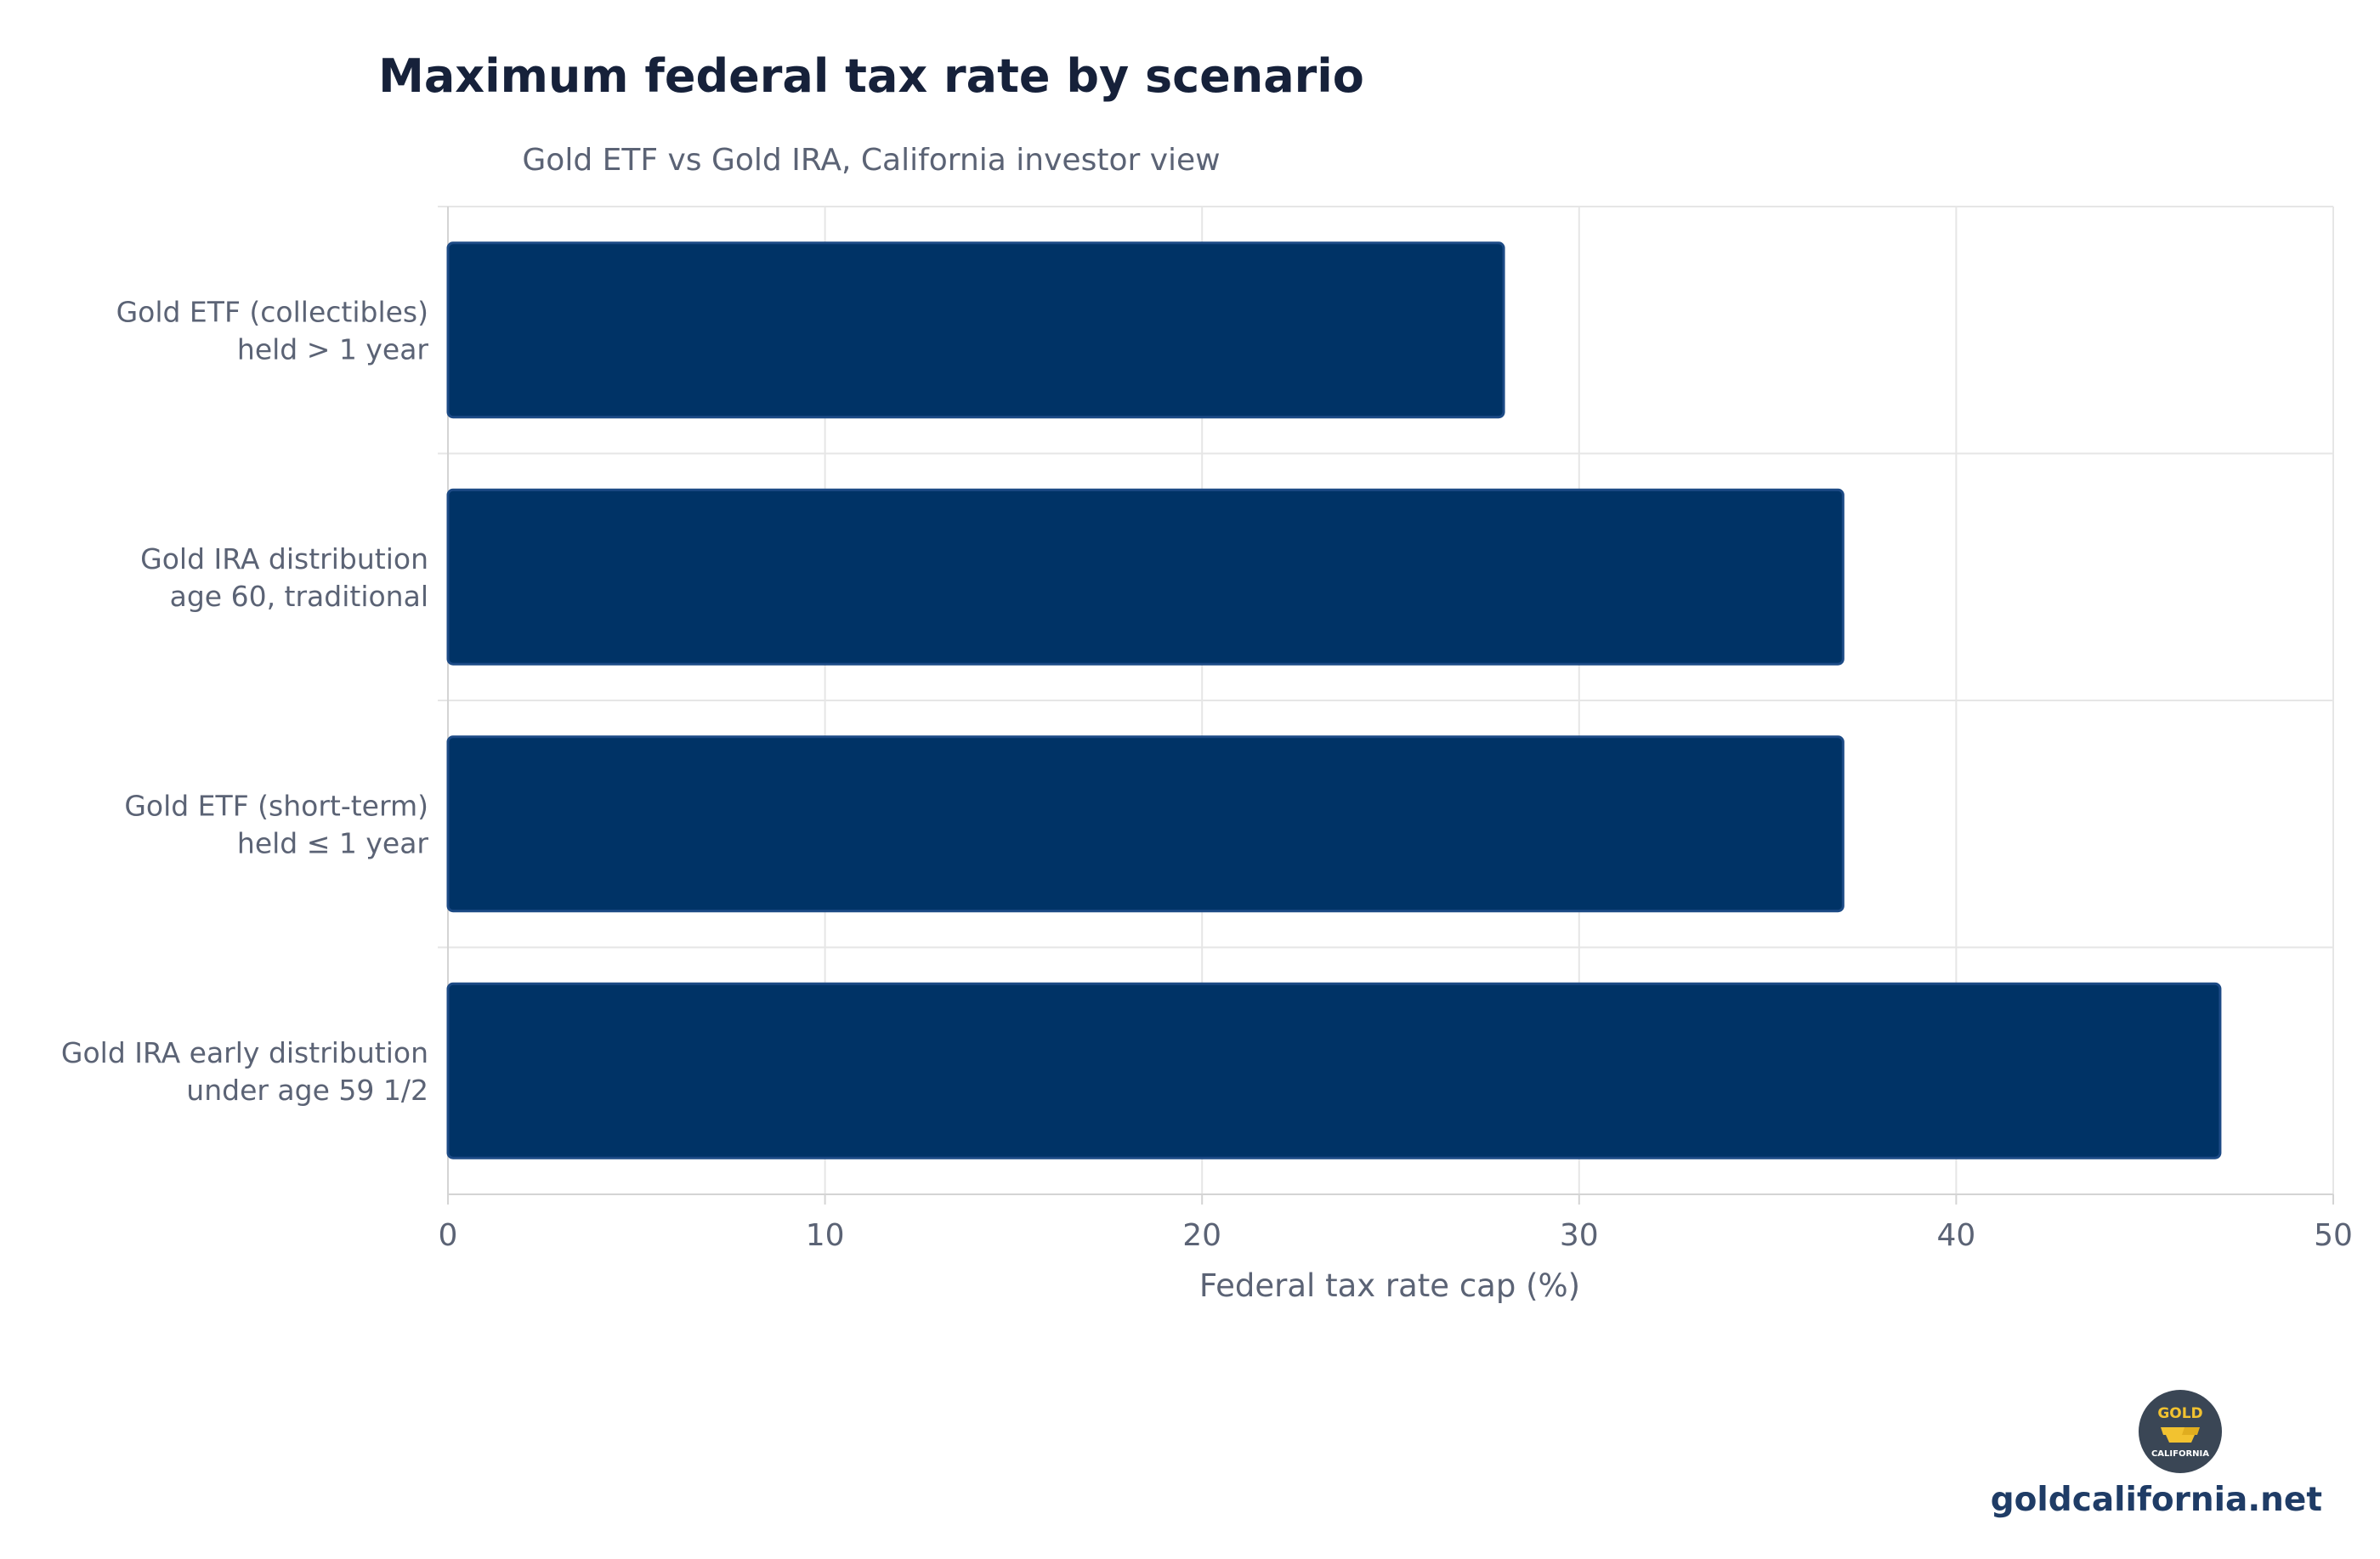  I want to click on x-tick-label: 50, so click(2333, 1236).